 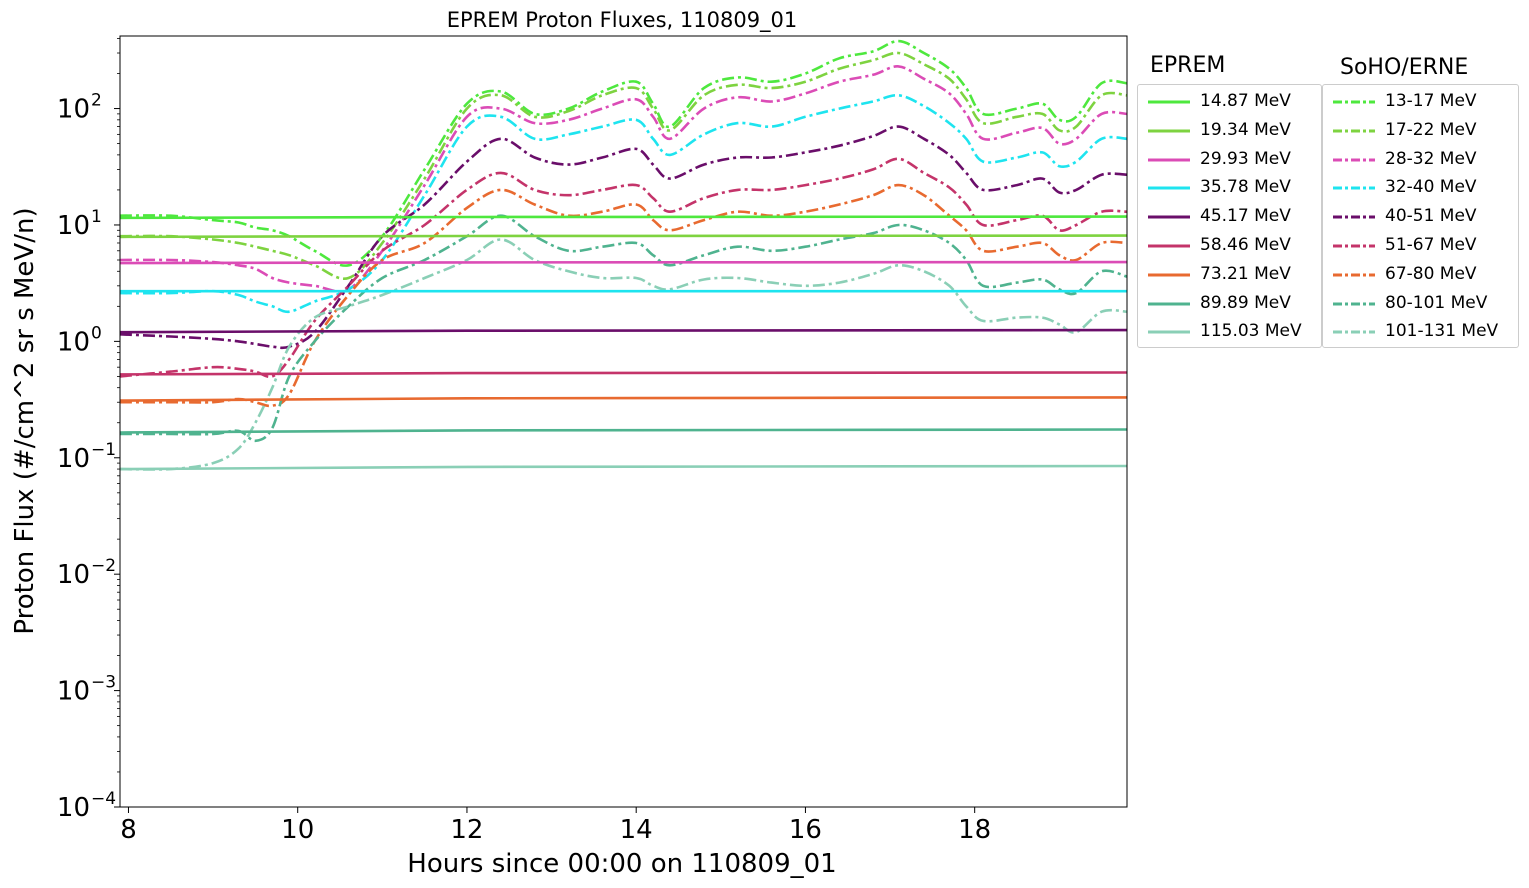 I want to click on x-tick-label: 14, so click(x=636, y=830).